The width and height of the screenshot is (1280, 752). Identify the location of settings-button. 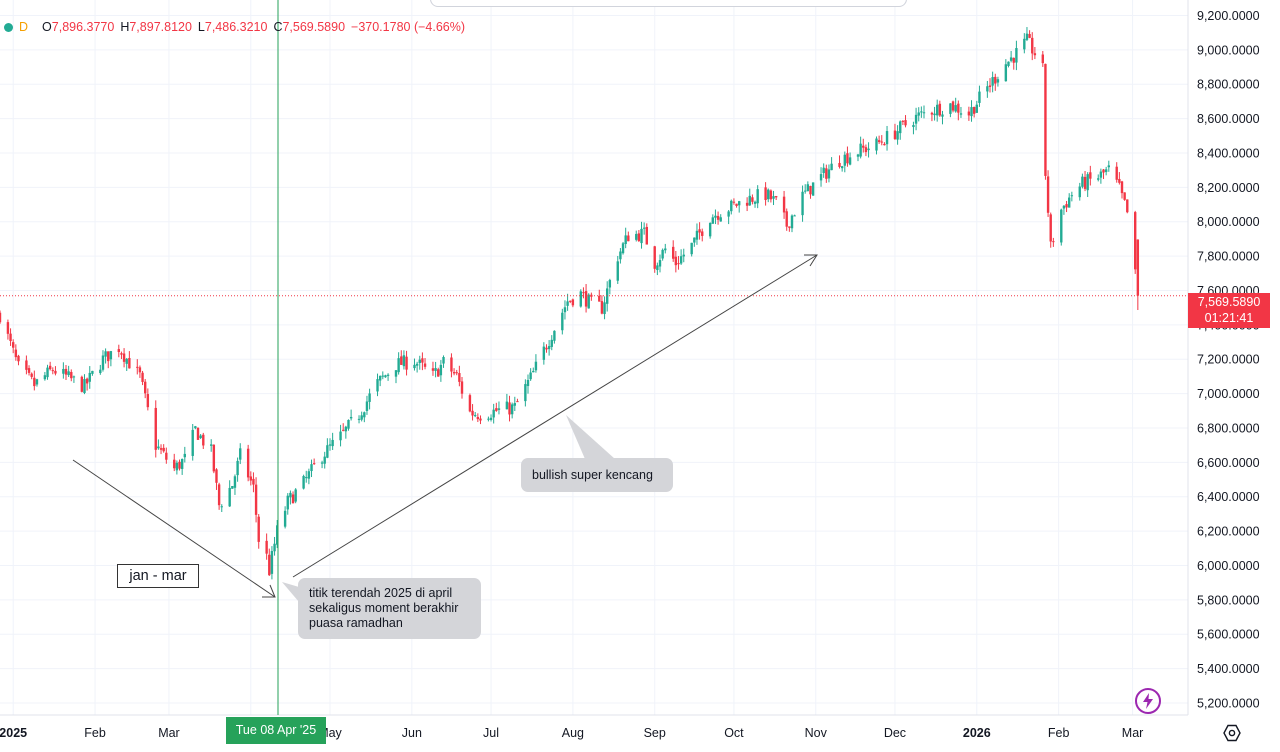
(1232, 733).